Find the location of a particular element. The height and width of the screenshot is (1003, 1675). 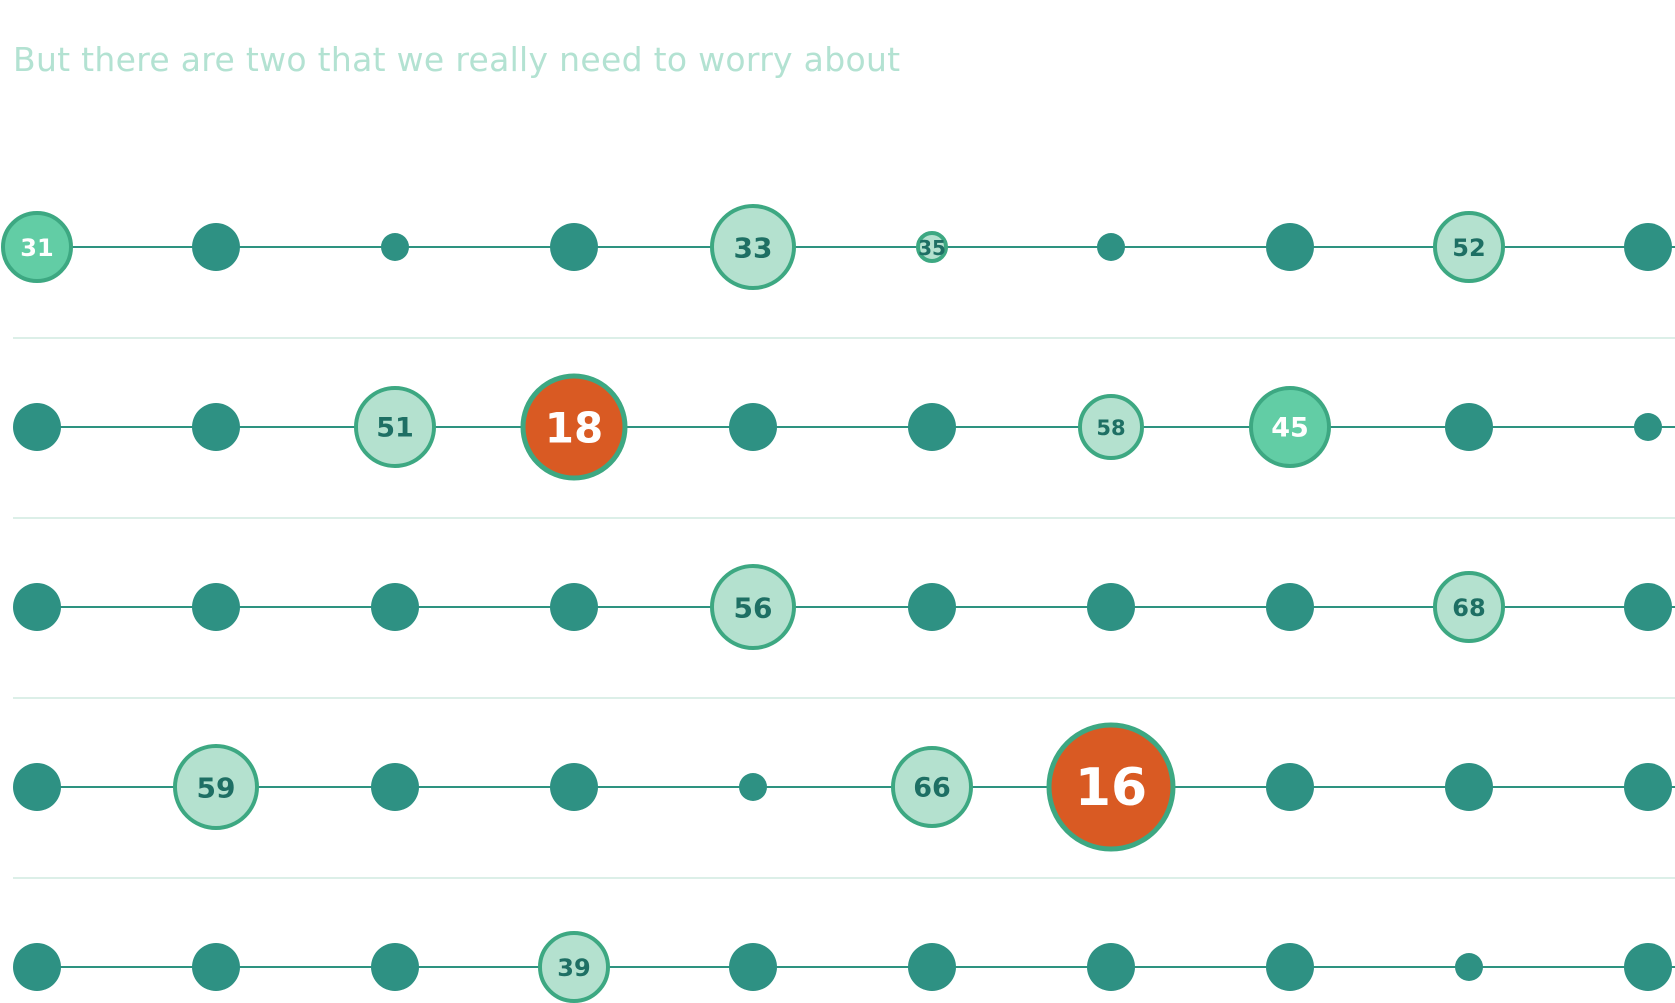

labeled-node: 33 is located at coordinates (753, 247).